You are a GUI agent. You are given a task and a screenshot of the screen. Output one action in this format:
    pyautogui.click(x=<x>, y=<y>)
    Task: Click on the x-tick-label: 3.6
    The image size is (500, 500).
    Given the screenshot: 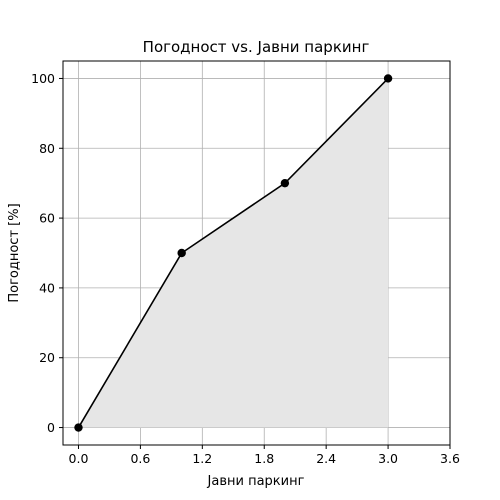 What is the action you would take?
    pyautogui.click(x=450, y=458)
    